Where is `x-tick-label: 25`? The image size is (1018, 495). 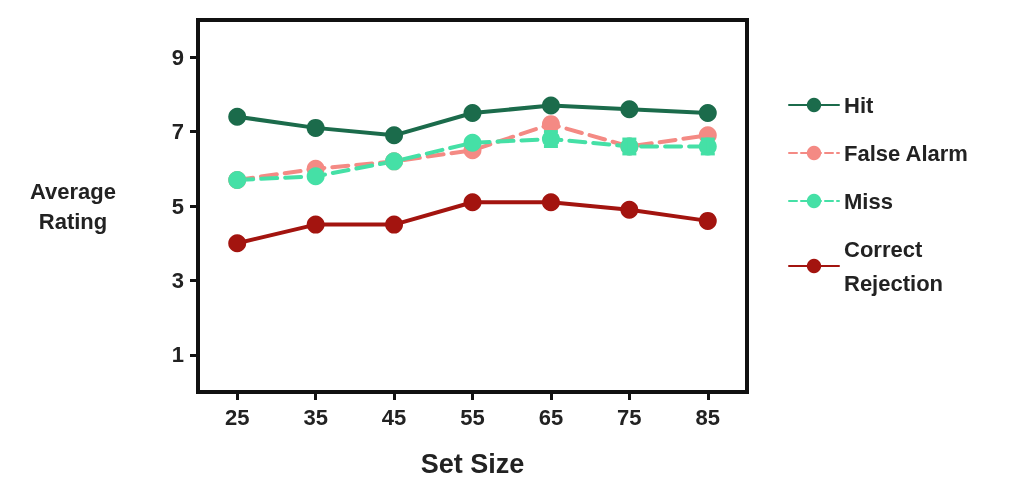 x-tick-label: 25 is located at coordinates (237, 417).